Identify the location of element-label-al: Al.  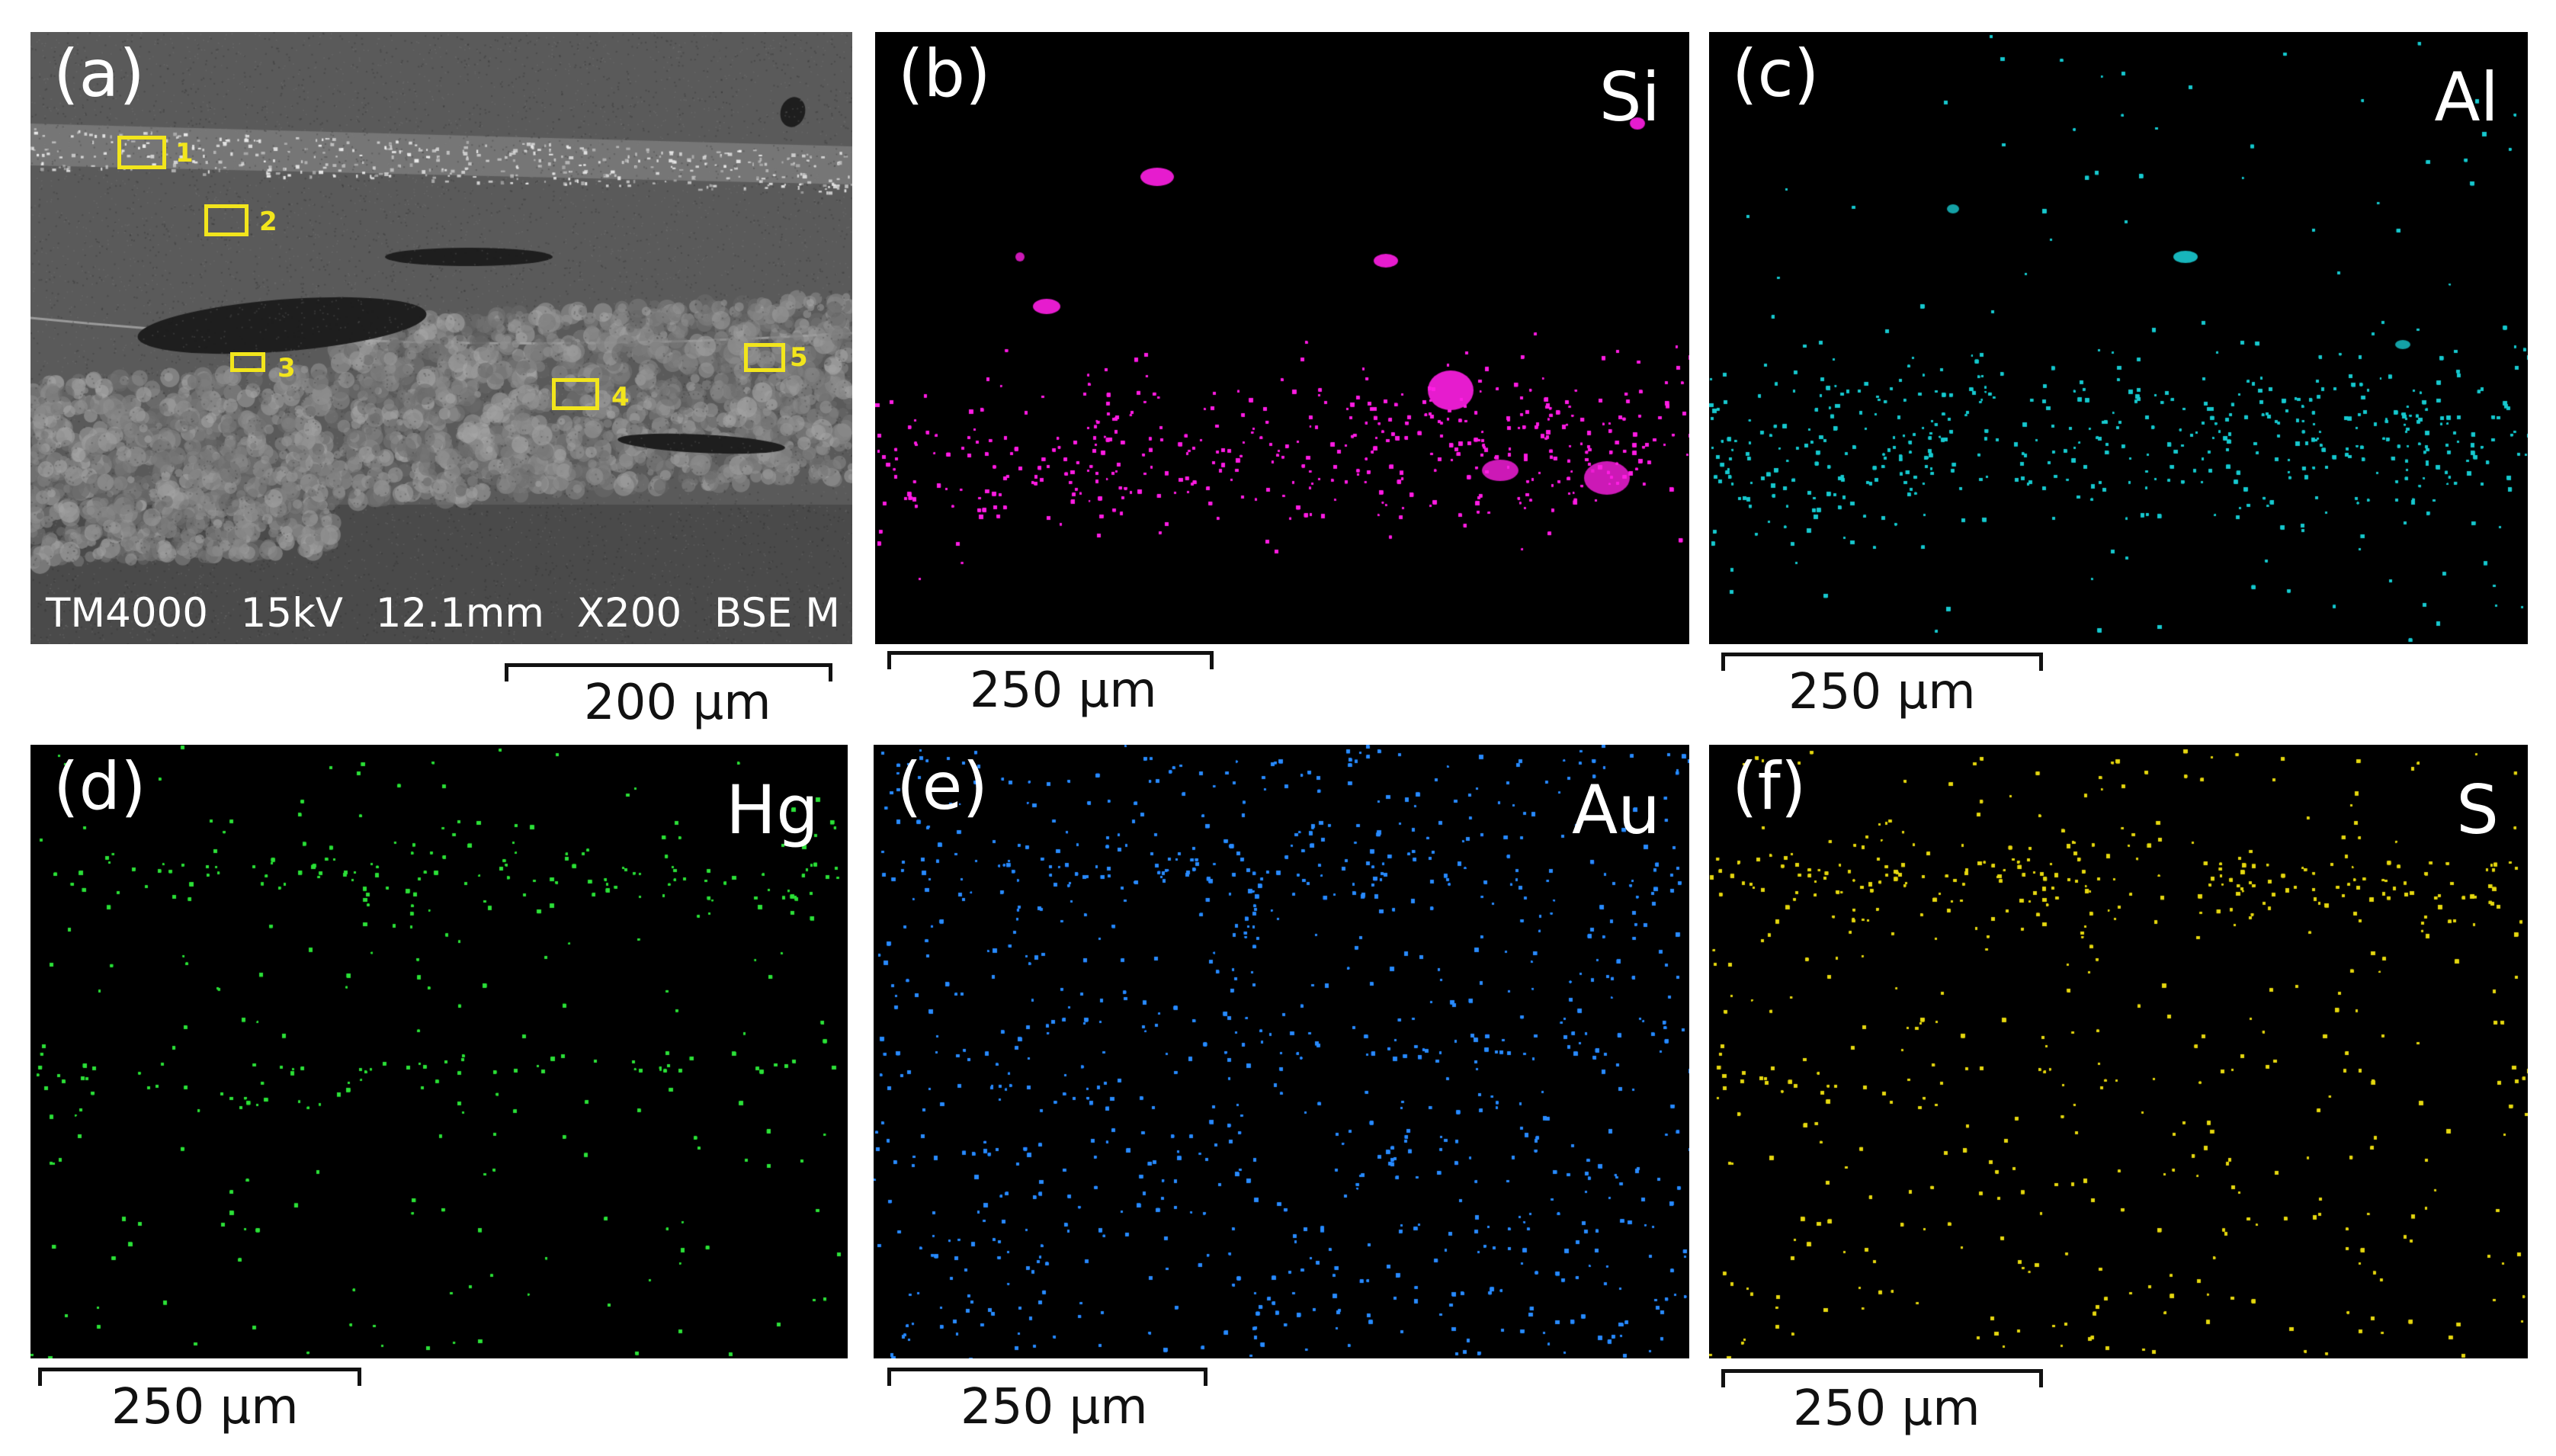
(2466, 97).